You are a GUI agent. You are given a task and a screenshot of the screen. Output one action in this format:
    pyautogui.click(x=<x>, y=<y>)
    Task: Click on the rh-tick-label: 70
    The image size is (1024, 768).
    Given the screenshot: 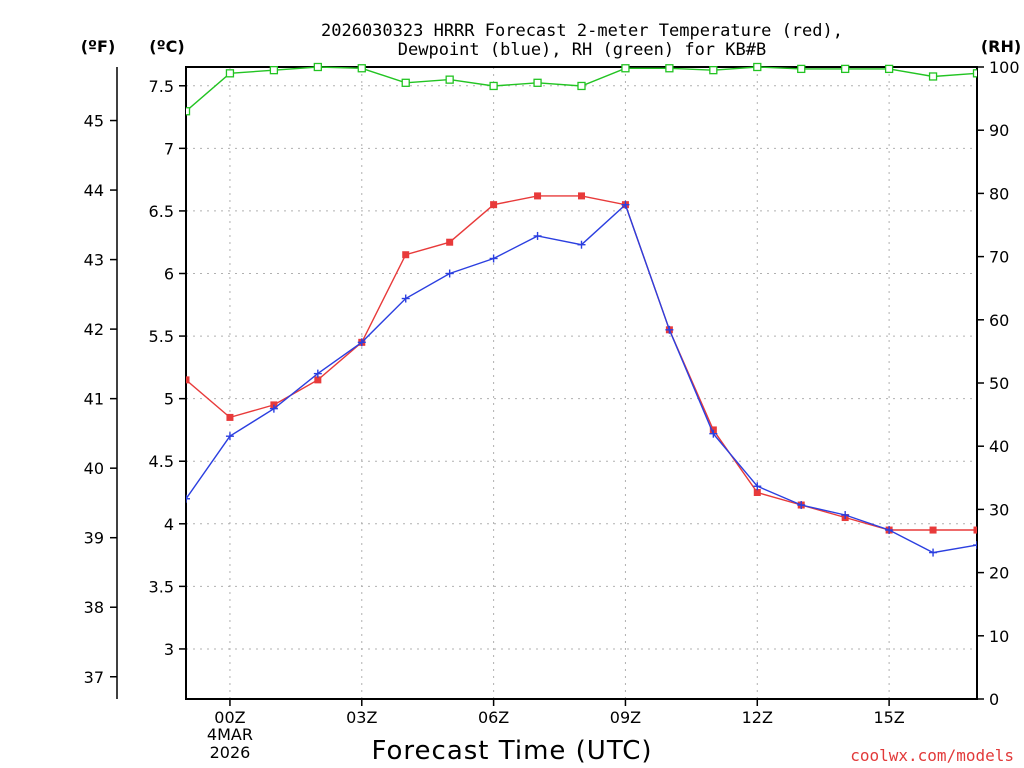 What is the action you would take?
    pyautogui.click(x=999, y=257)
    